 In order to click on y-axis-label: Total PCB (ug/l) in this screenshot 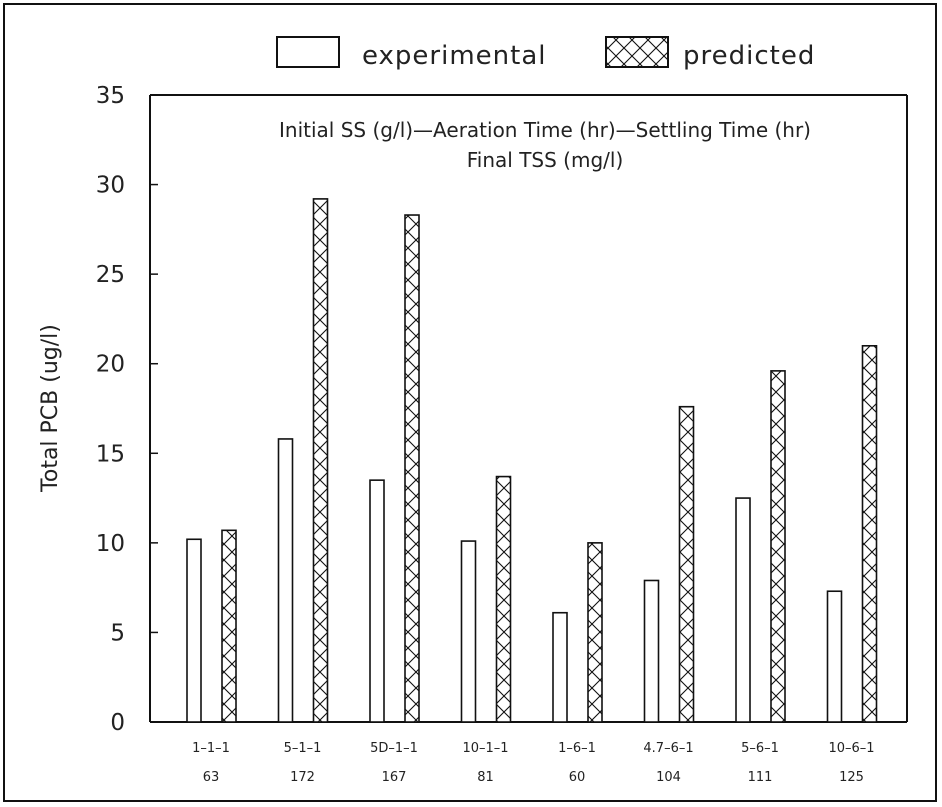, I will do `click(50, 408)`.